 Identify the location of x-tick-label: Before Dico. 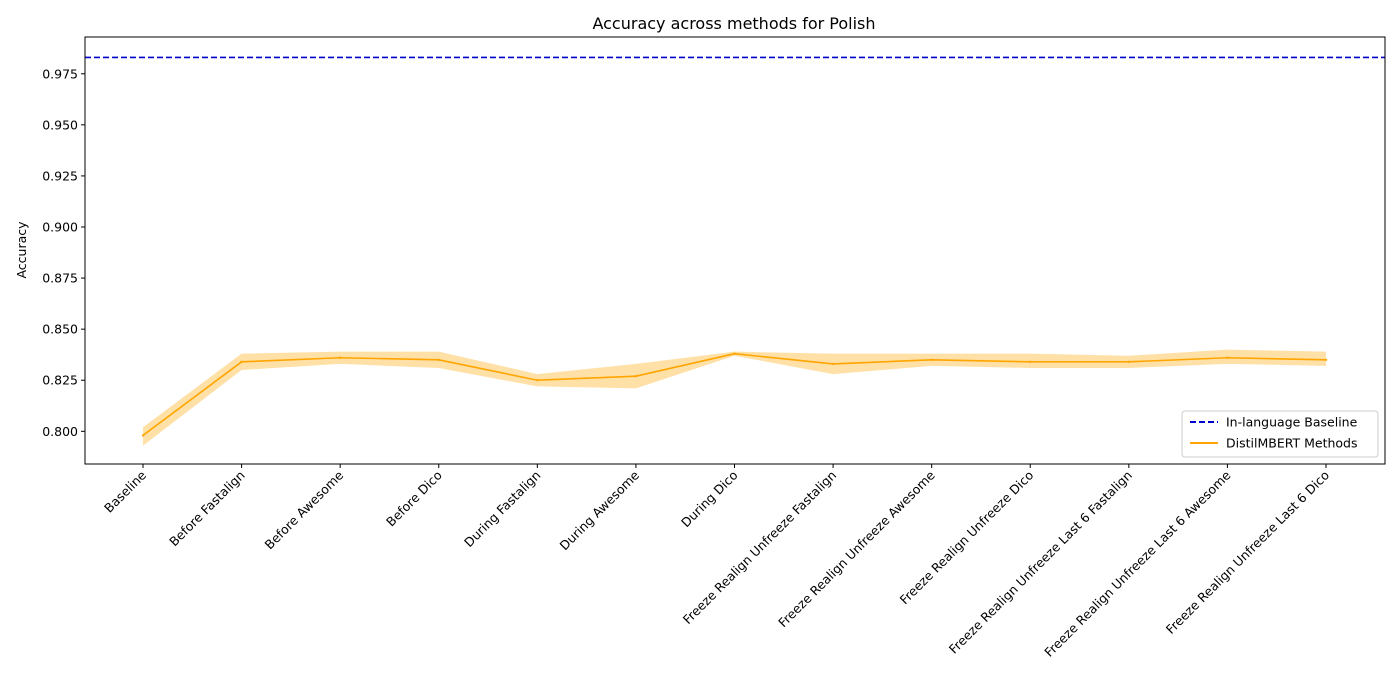
(414, 499).